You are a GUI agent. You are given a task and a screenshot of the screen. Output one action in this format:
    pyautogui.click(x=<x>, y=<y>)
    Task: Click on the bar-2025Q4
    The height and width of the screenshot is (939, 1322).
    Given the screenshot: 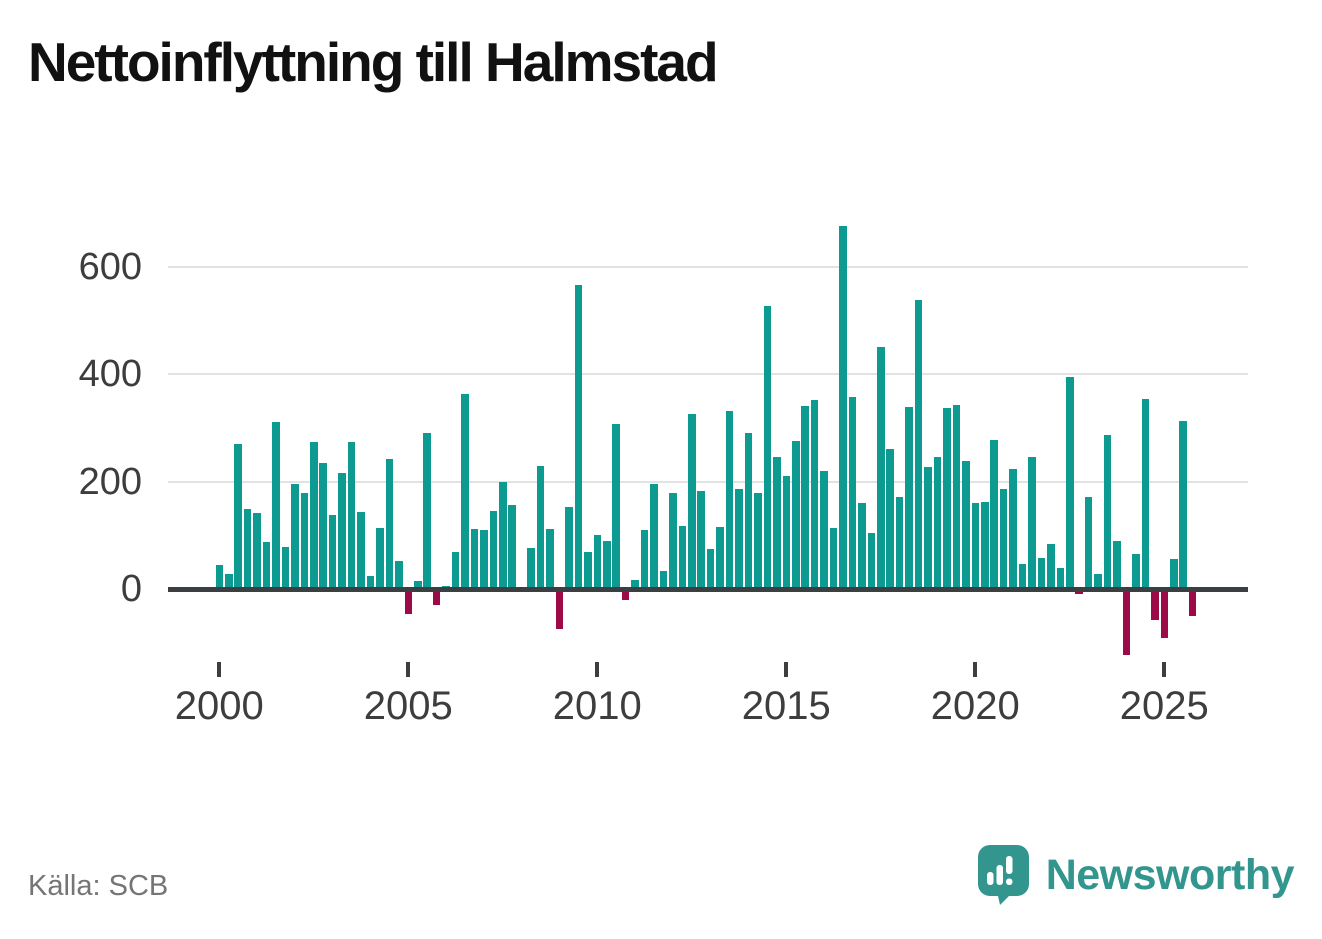 What is the action you would take?
    pyautogui.click(x=1192, y=603)
    